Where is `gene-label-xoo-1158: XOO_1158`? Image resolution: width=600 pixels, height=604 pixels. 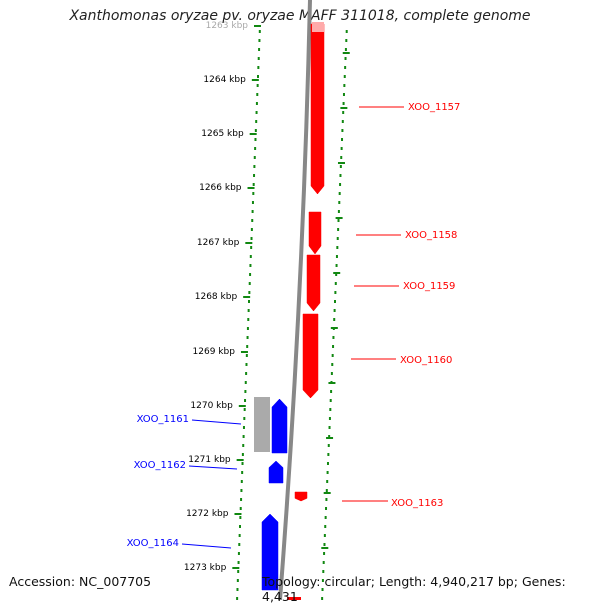
gene-label-xoo-1158: XOO_1158 is located at coordinates (431, 235).